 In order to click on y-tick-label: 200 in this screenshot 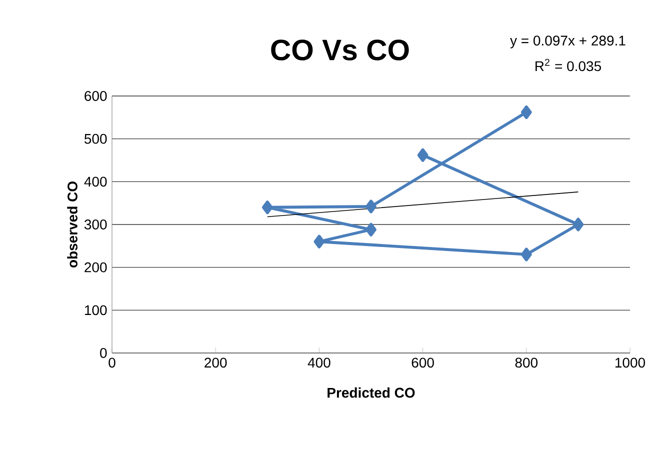, I will do `click(95, 267)`.